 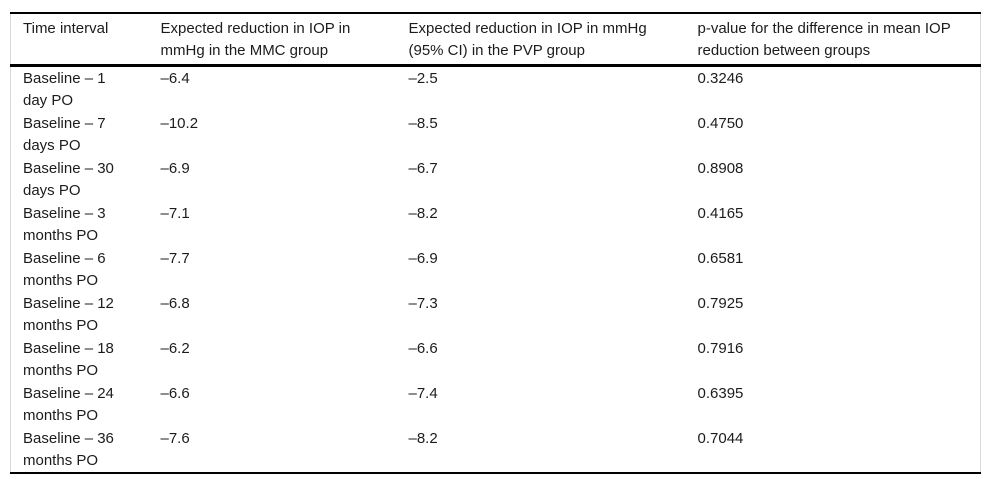 What do you see at coordinates (423, 393) in the screenshot?
I see `cell-pvp-value: –7.4` at bounding box center [423, 393].